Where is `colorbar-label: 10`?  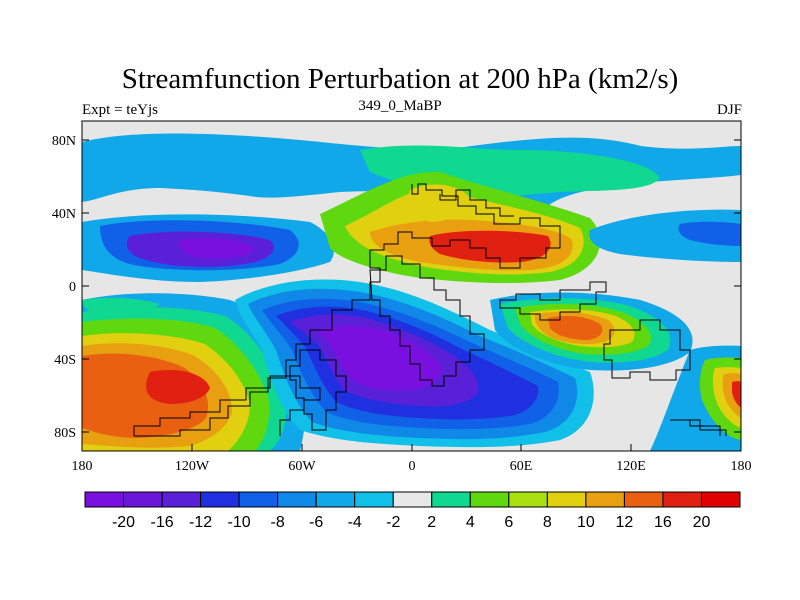
colorbar-label: 10 is located at coordinates (586, 522).